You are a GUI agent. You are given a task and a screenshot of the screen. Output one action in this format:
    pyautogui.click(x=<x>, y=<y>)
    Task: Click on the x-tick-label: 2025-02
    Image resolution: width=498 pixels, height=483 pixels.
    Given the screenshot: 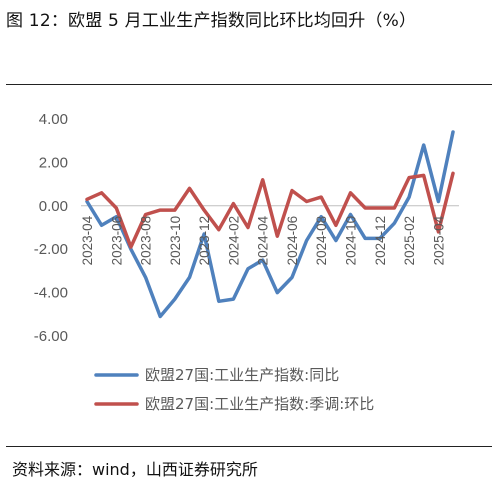 What is the action you would take?
    pyautogui.click(x=409, y=241)
    